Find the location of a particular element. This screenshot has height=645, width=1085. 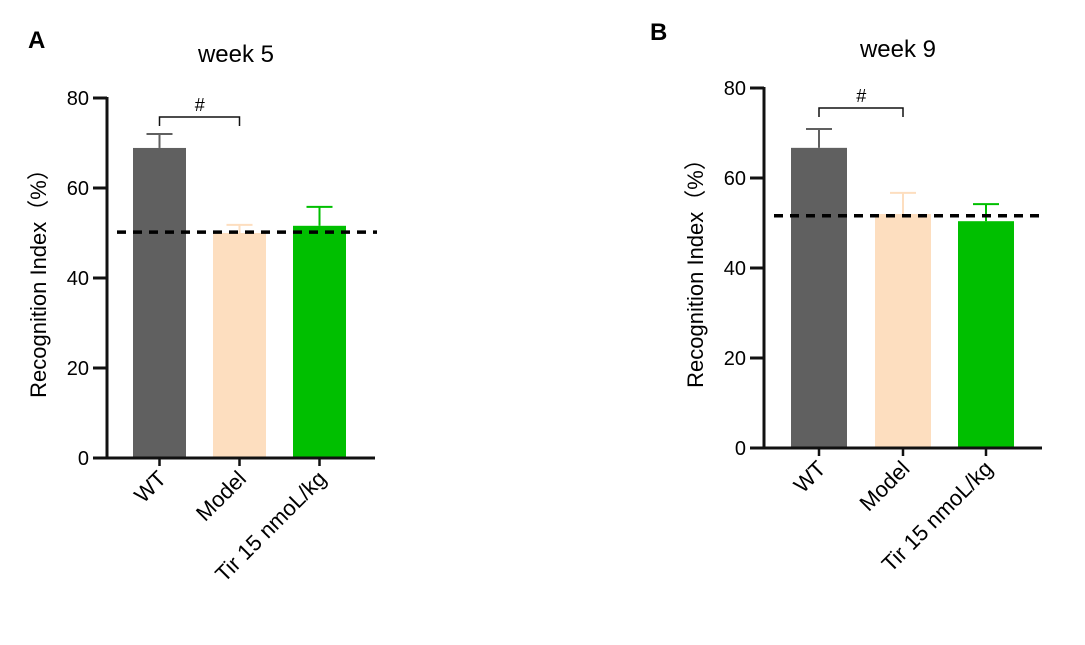

chart-title: week 5 is located at coordinates (235, 54).